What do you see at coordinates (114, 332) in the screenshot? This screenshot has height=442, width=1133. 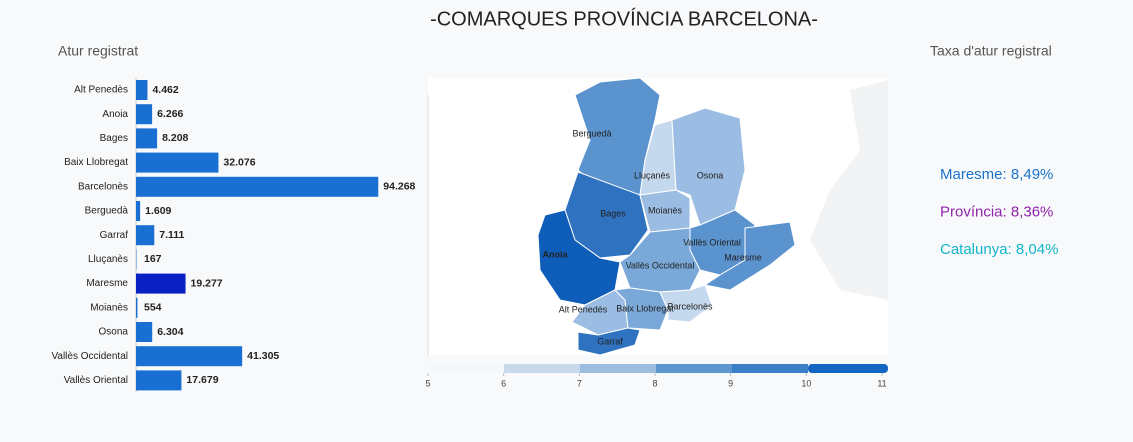 I see `category-label: Osona` at bounding box center [114, 332].